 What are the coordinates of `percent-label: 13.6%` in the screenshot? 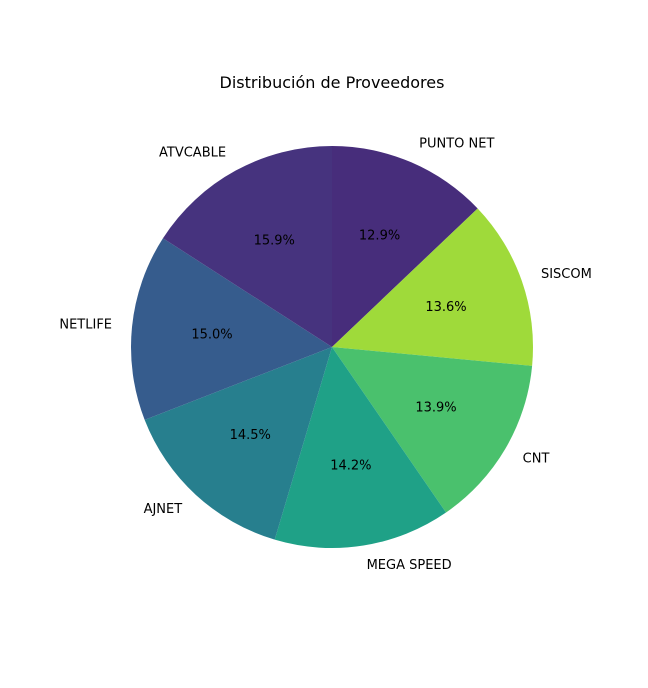 It's located at (445, 307).